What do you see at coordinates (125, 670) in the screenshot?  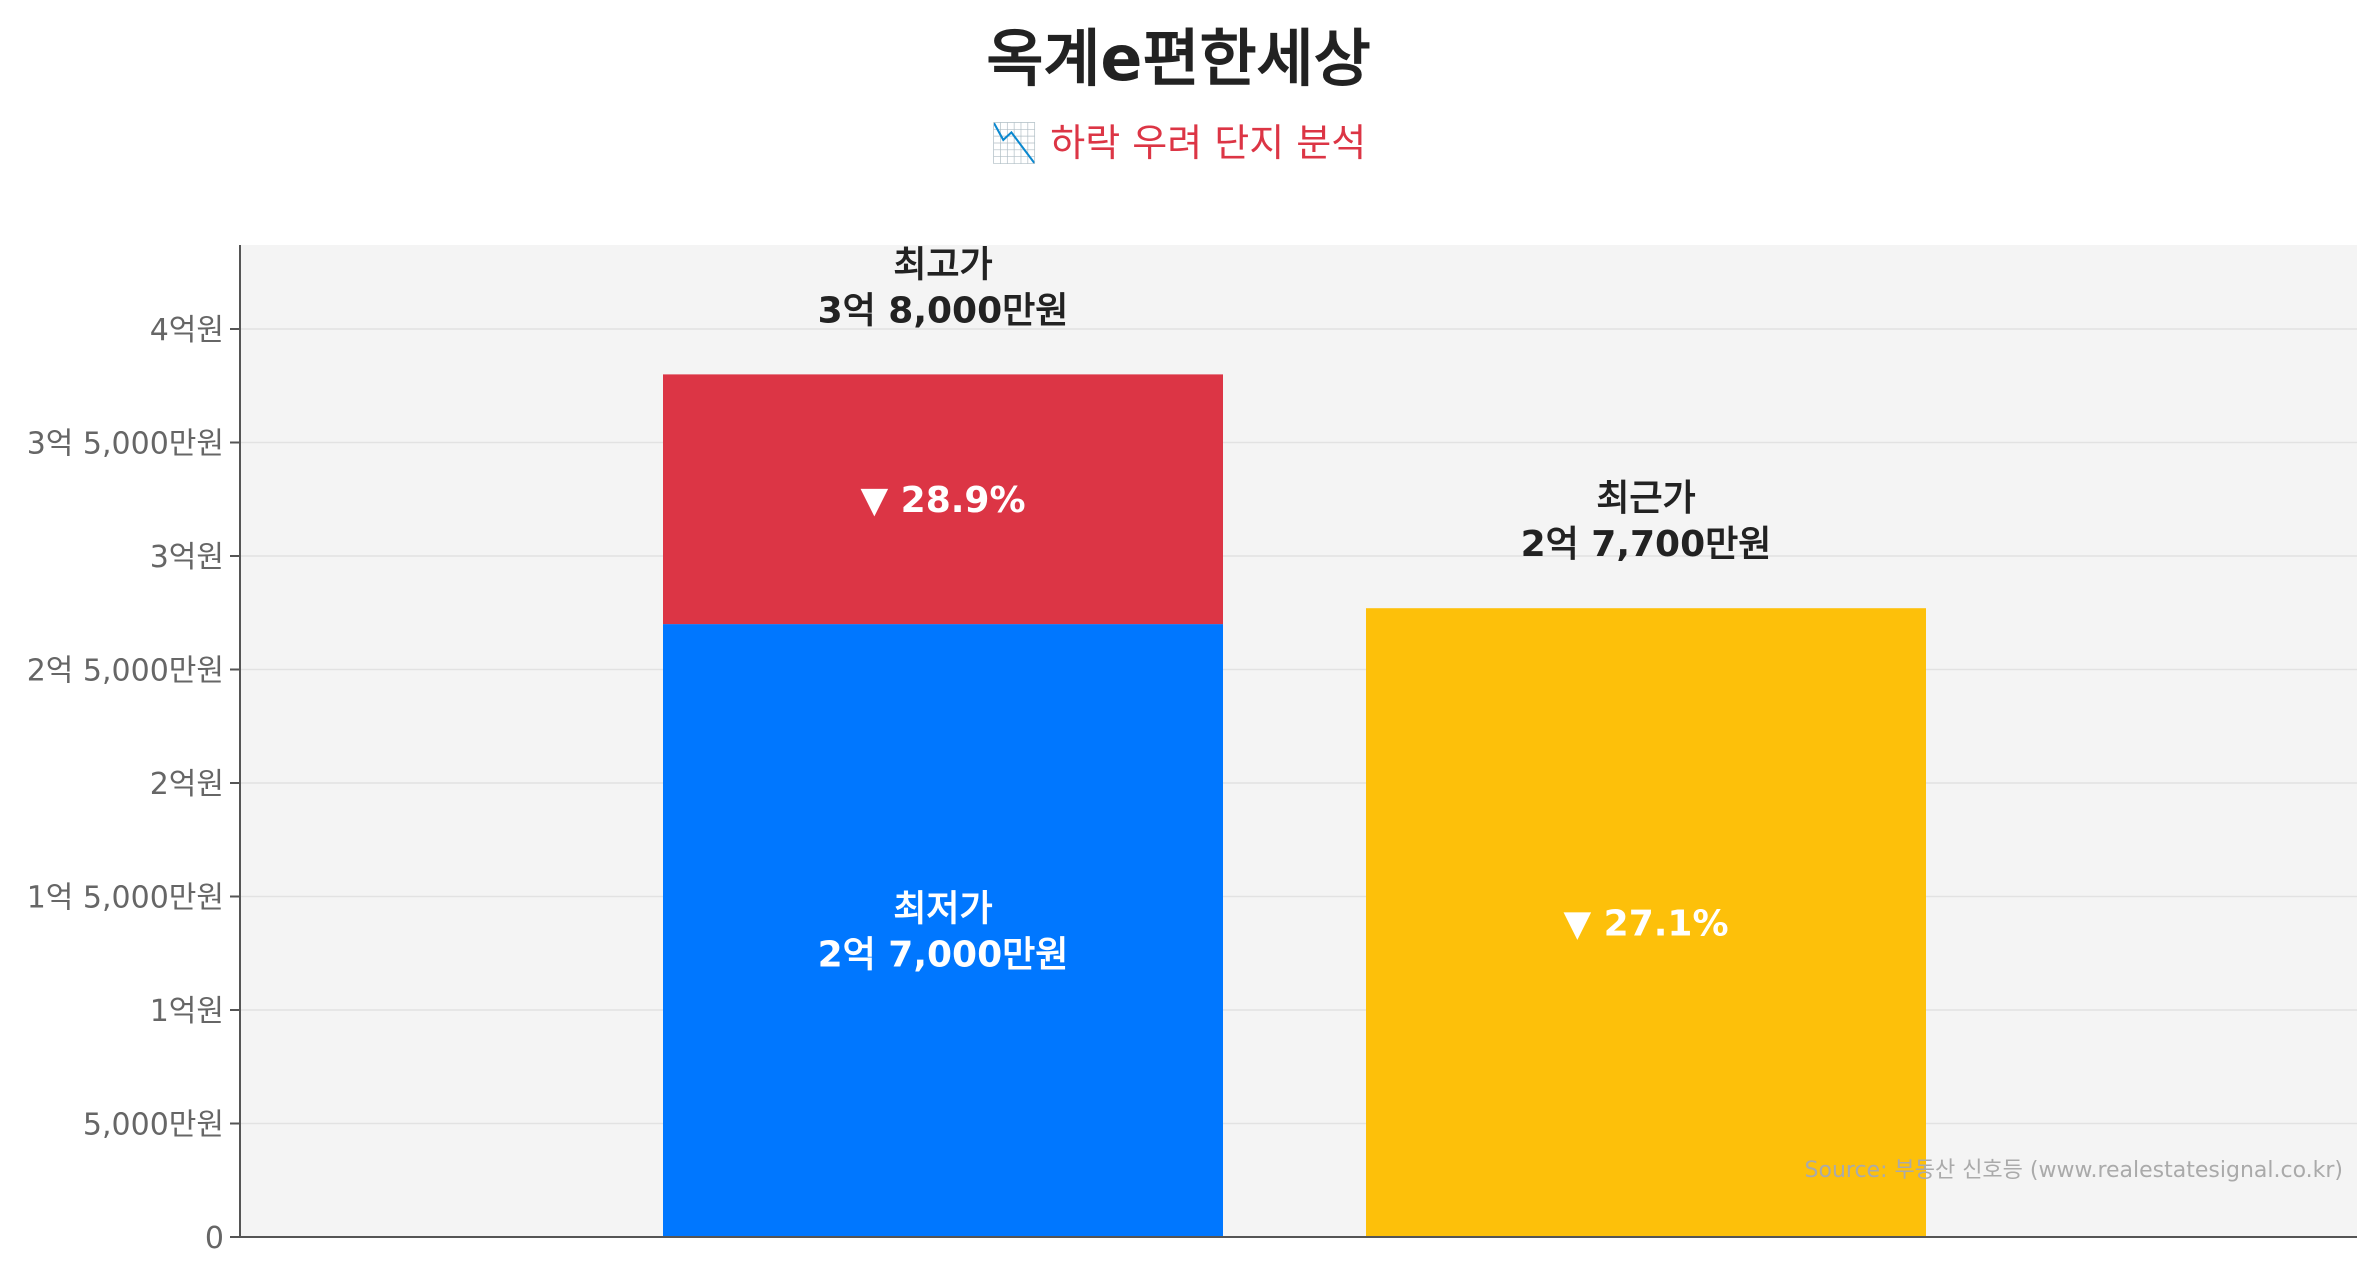 I see `y-tick-label: 2억 5,000만원` at bounding box center [125, 670].